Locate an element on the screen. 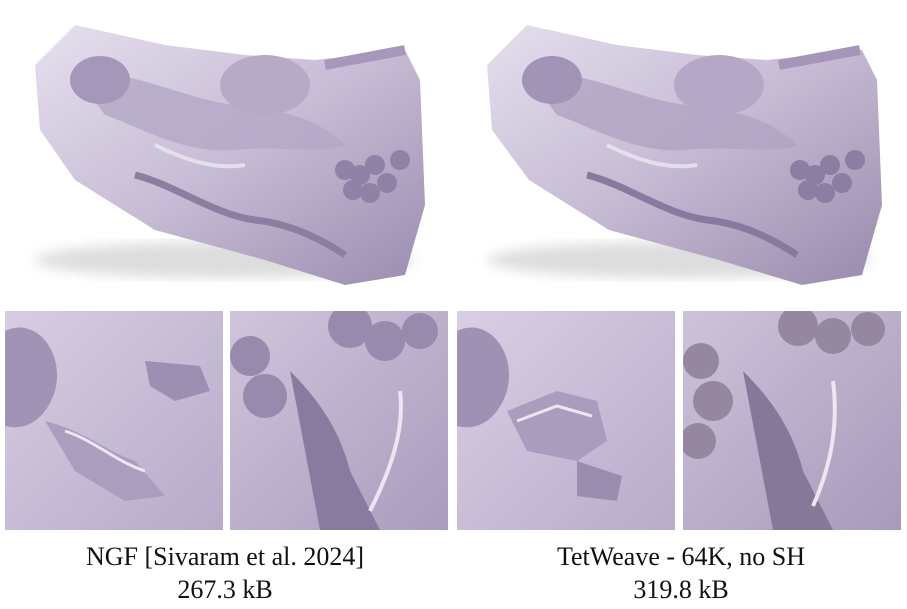 The height and width of the screenshot is (609, 907). tetweave-size-label: 319.8 kB is located at coordinates (681, 589).